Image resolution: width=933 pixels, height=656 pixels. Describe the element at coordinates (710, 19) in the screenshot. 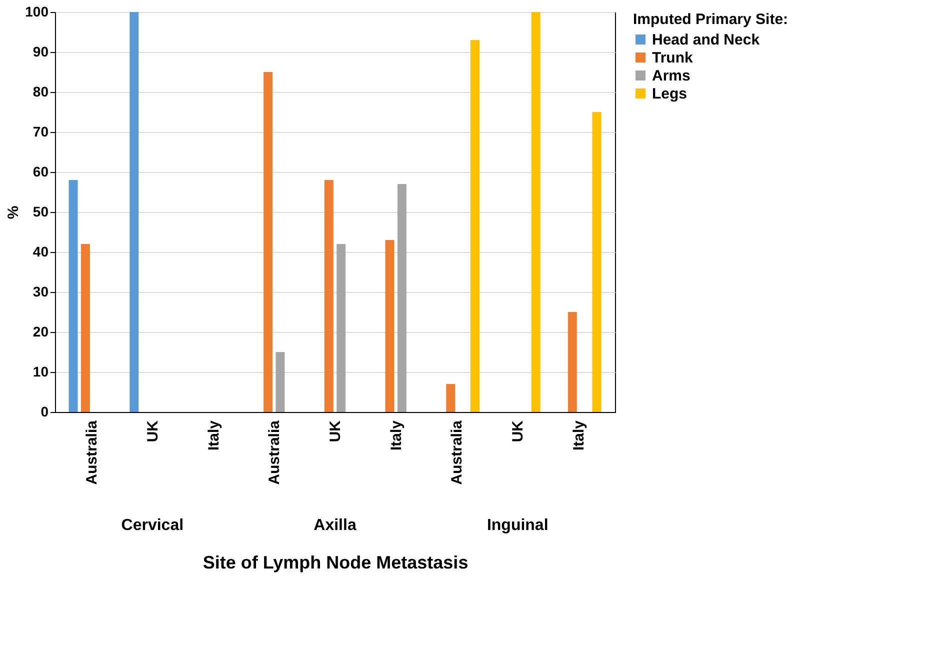

I see `legend-title: Imputed Primary Site:` at that location.